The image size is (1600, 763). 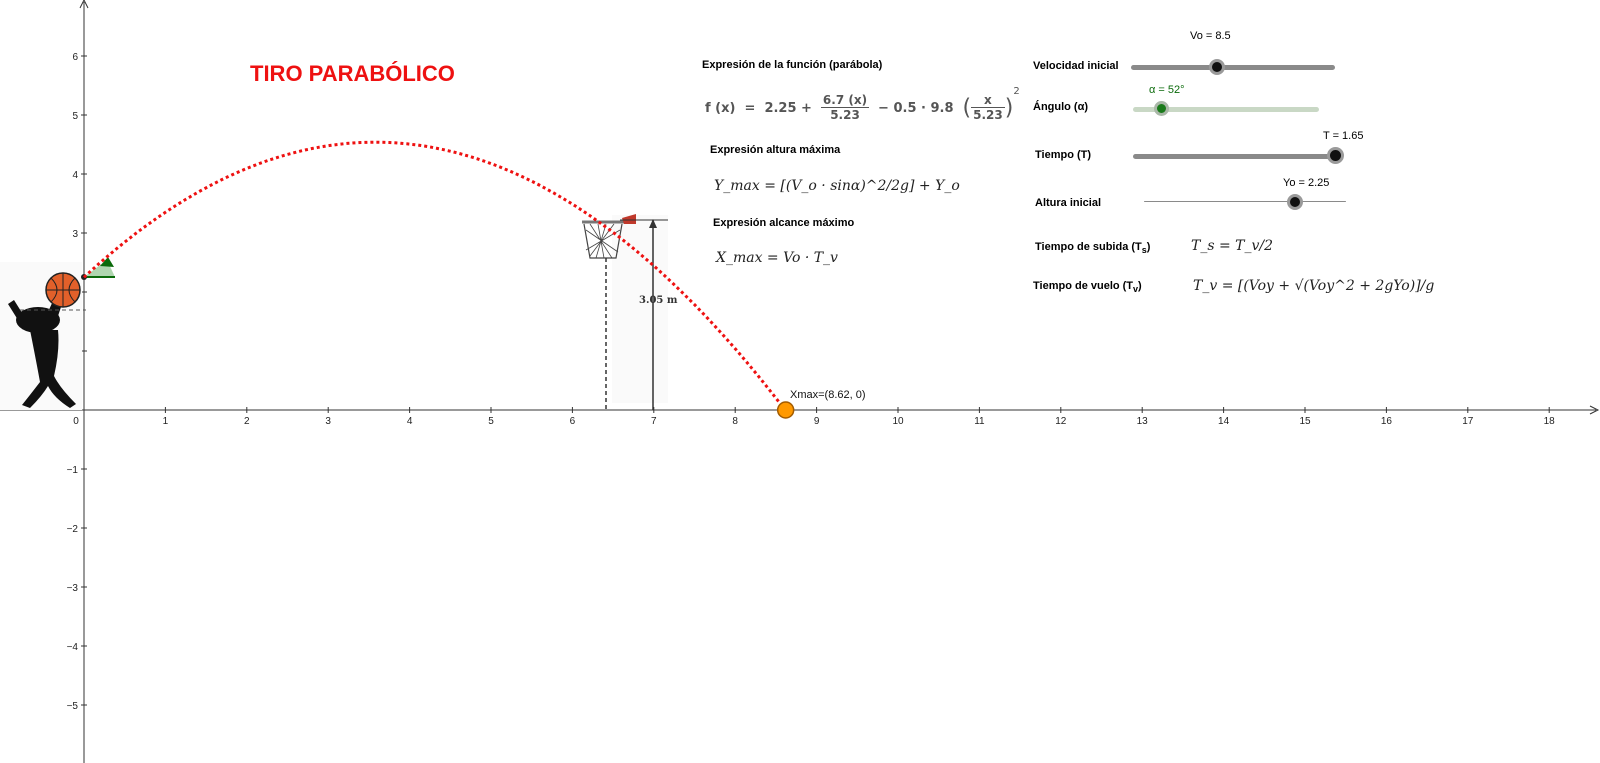 I want to click on x-tick-label: 6, so click(x=573, y=421).